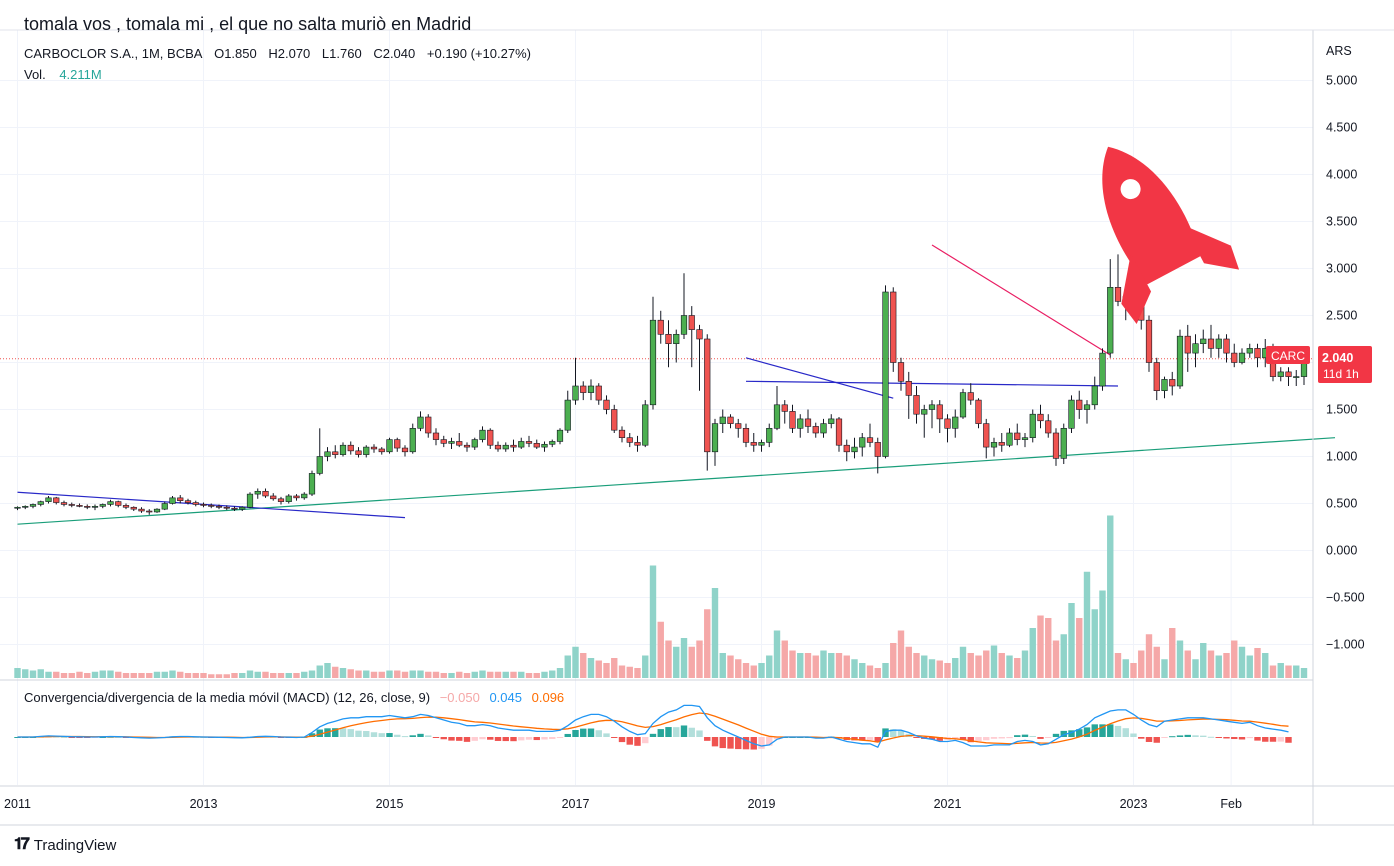 Image resolution: width=1394 pixels, height=866 pixels. What do you see at coordinates (576, 804) in the screenshot?
I see `x-tick-label: 2017` at bounding box center [576, 804].